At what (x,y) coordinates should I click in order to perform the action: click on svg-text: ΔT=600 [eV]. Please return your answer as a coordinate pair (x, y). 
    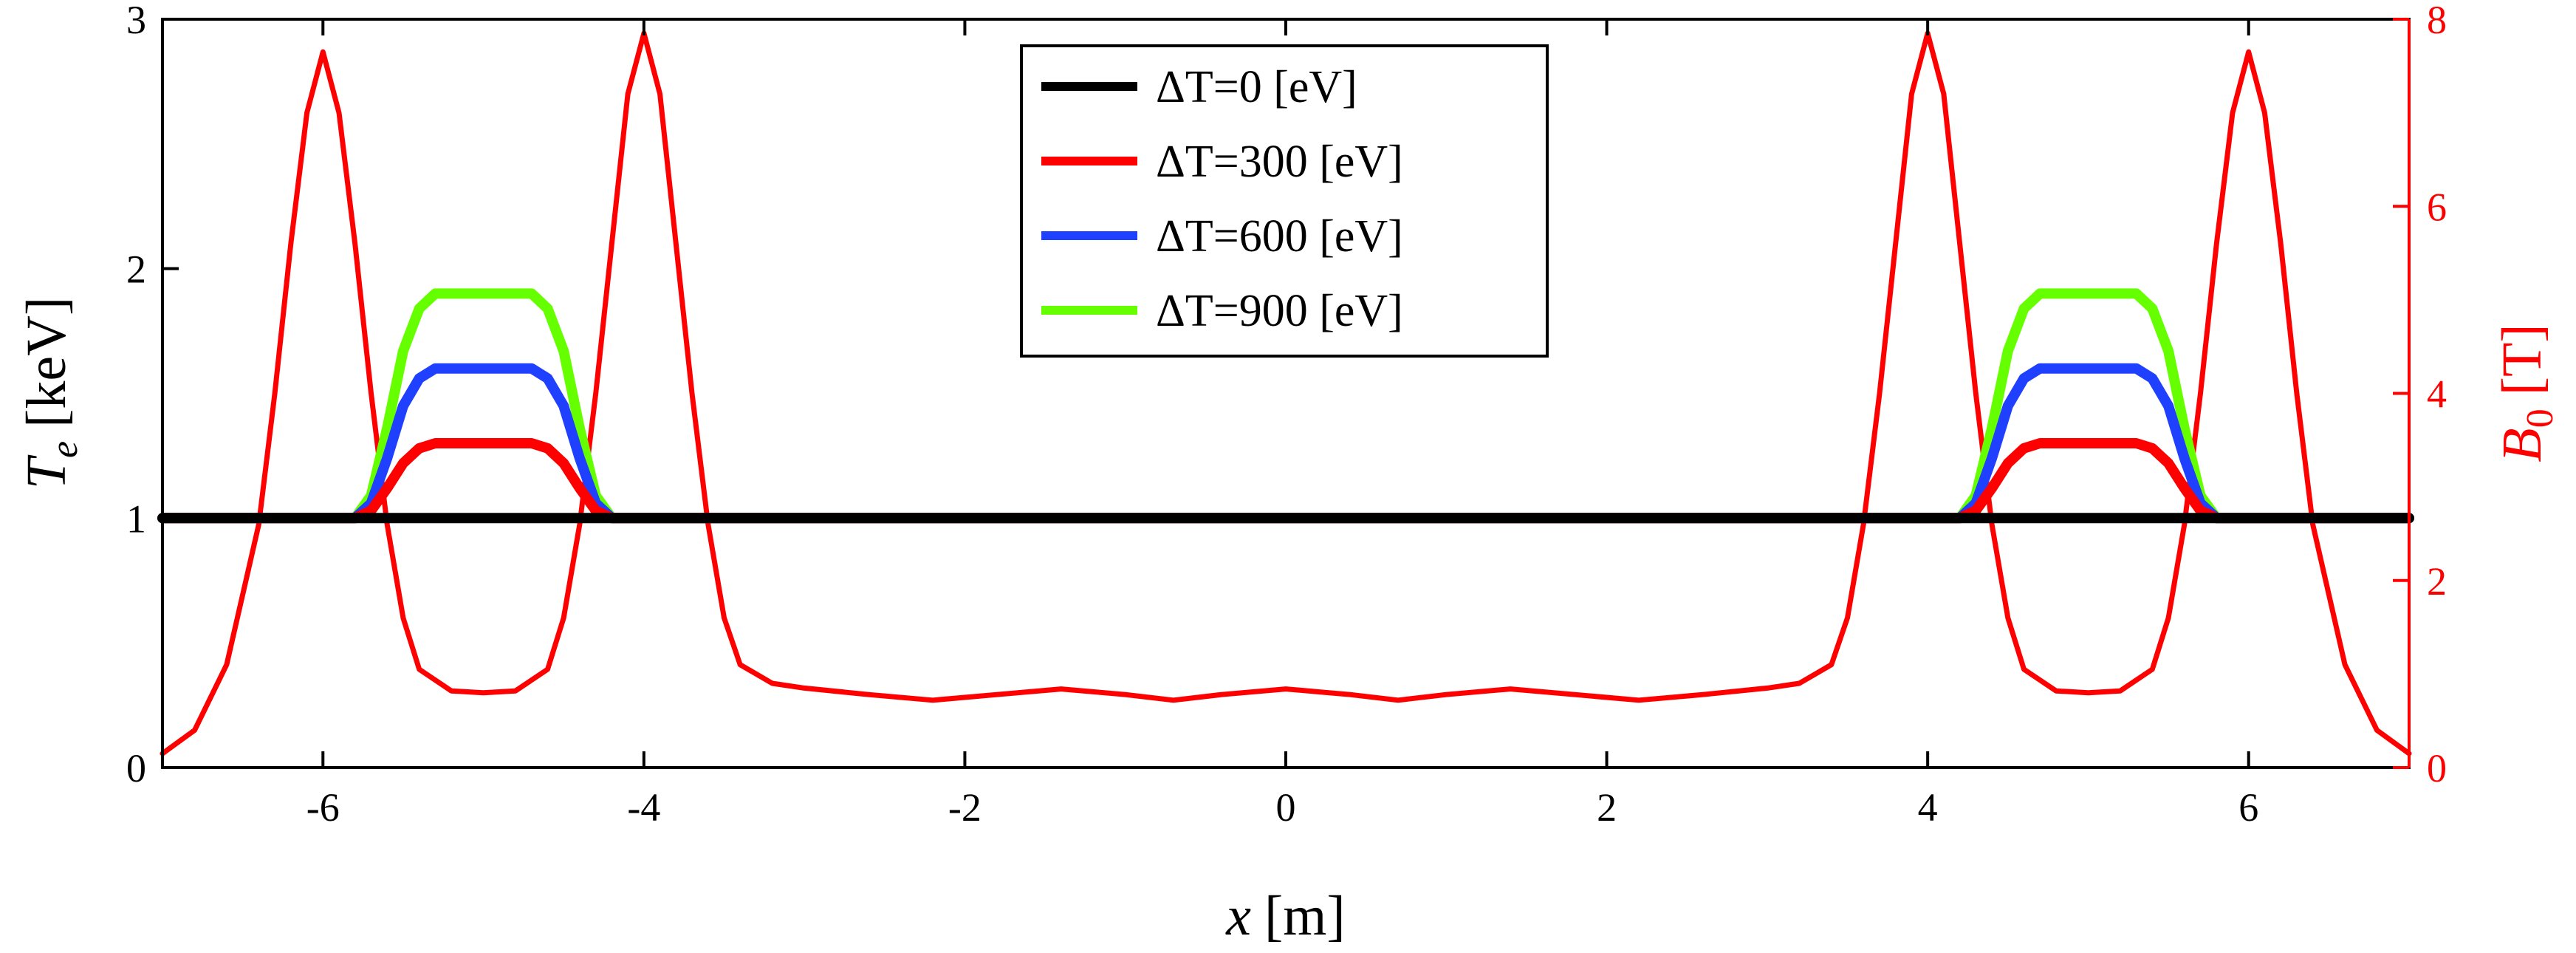
    Looking at the image, I should click on (1279, 237).